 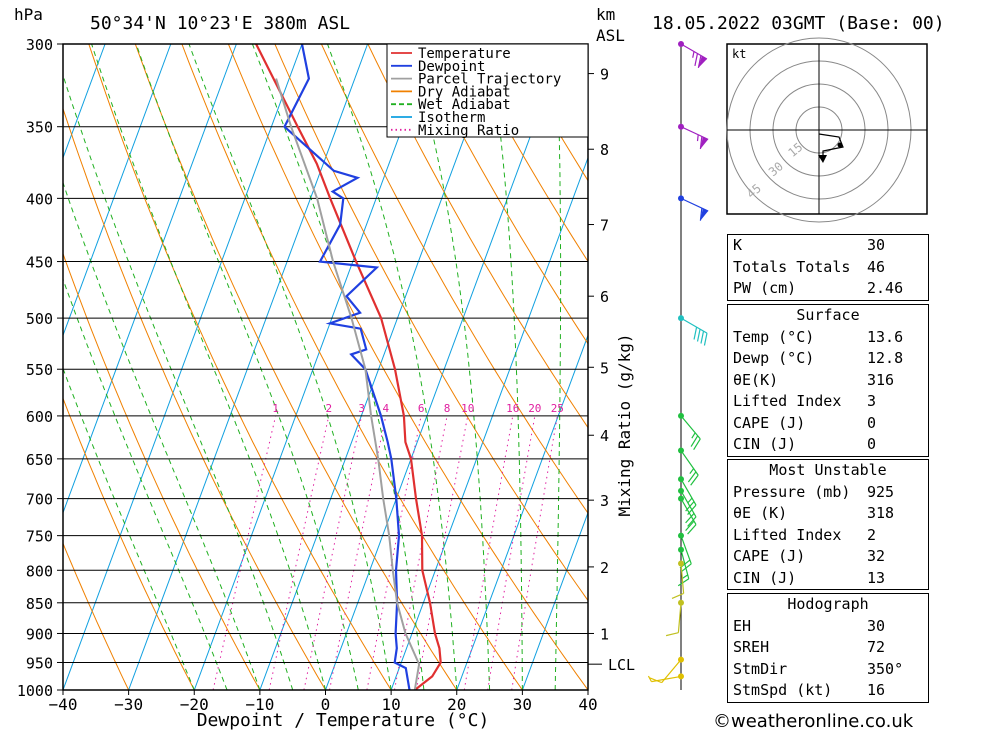 I want to click on km-tick-label: 5, so click(x=604, y=368).